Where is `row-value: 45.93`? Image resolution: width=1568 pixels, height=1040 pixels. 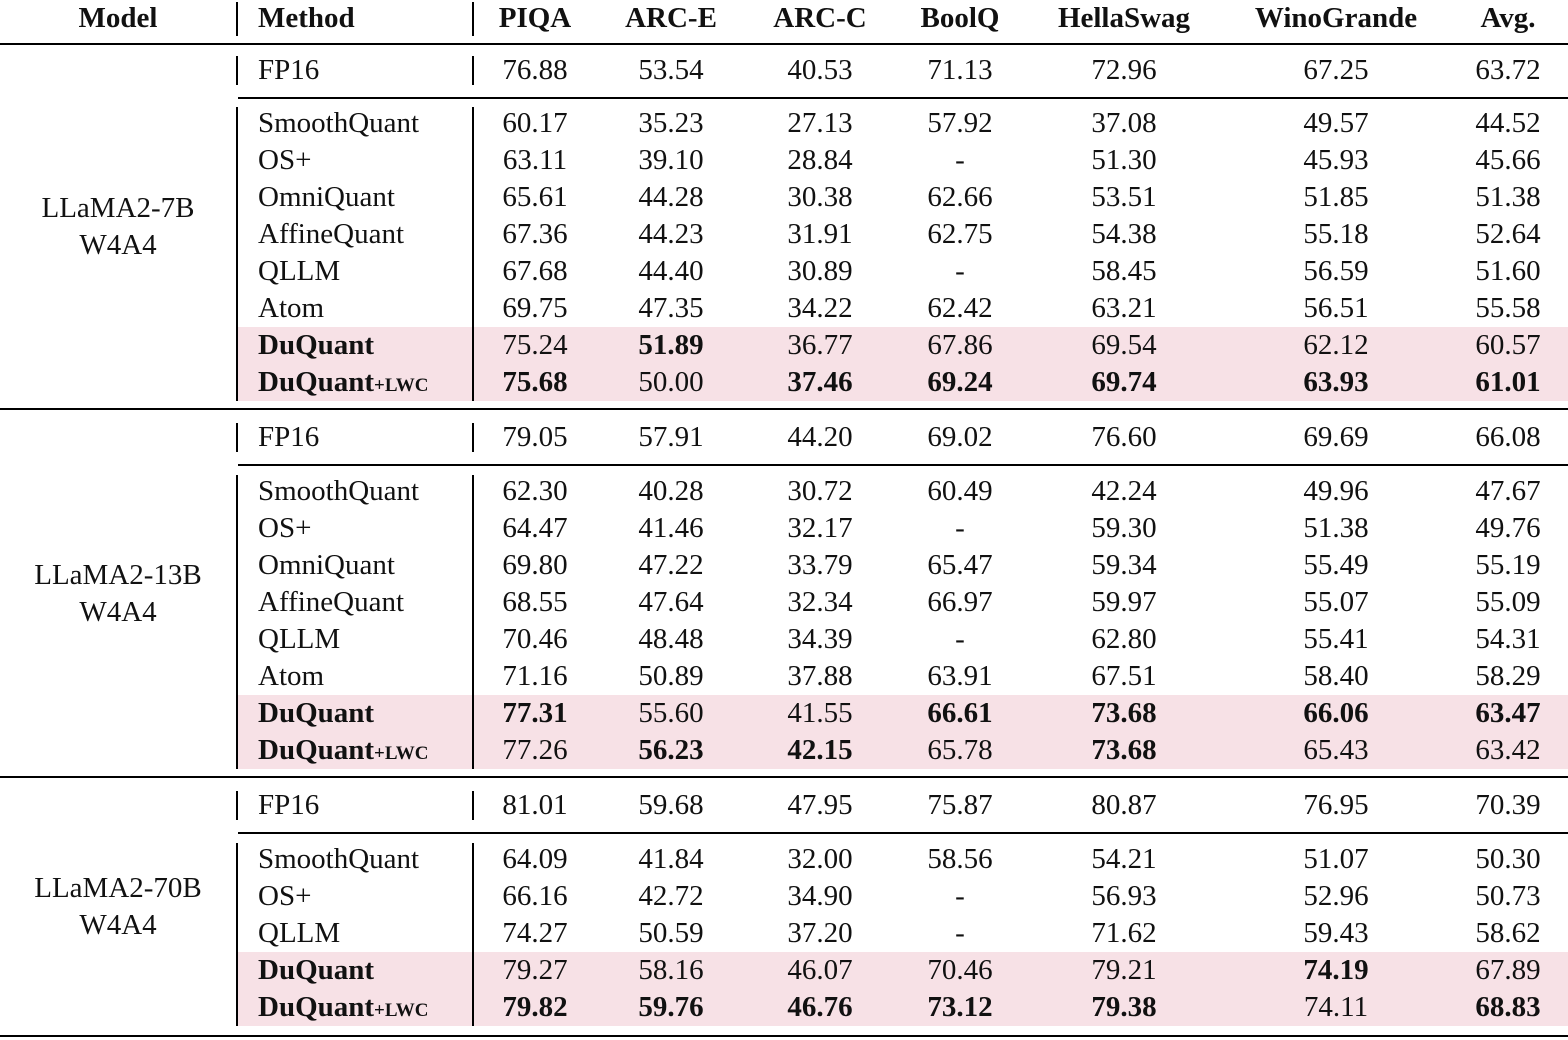
row-value: 45.93 is located at coordinates (1336, 160).